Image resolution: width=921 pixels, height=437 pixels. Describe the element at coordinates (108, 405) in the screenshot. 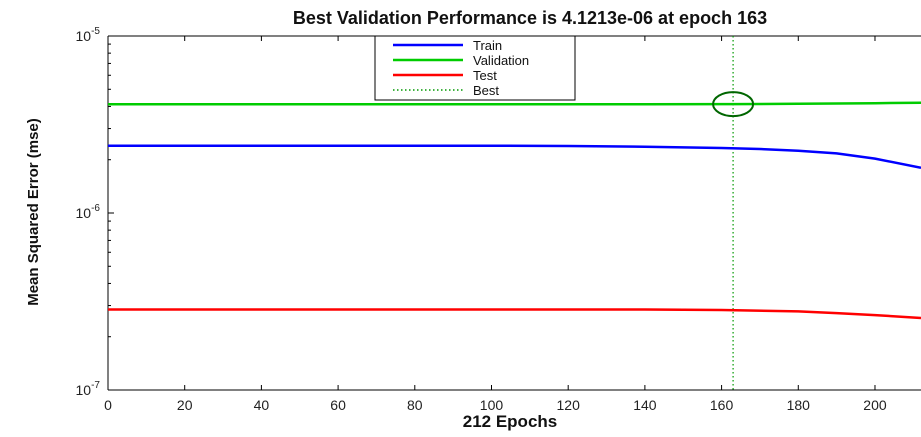

I see `x-tick-label: 0` at that location.